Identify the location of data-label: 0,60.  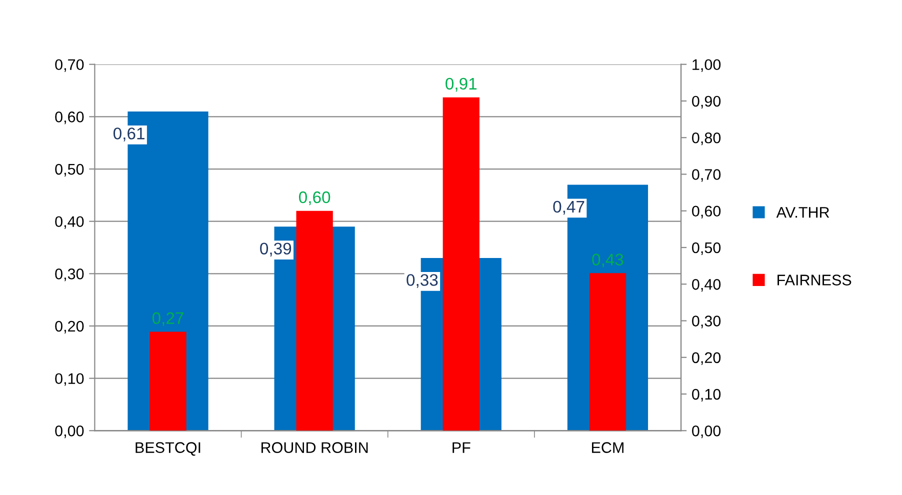
(314, 198).